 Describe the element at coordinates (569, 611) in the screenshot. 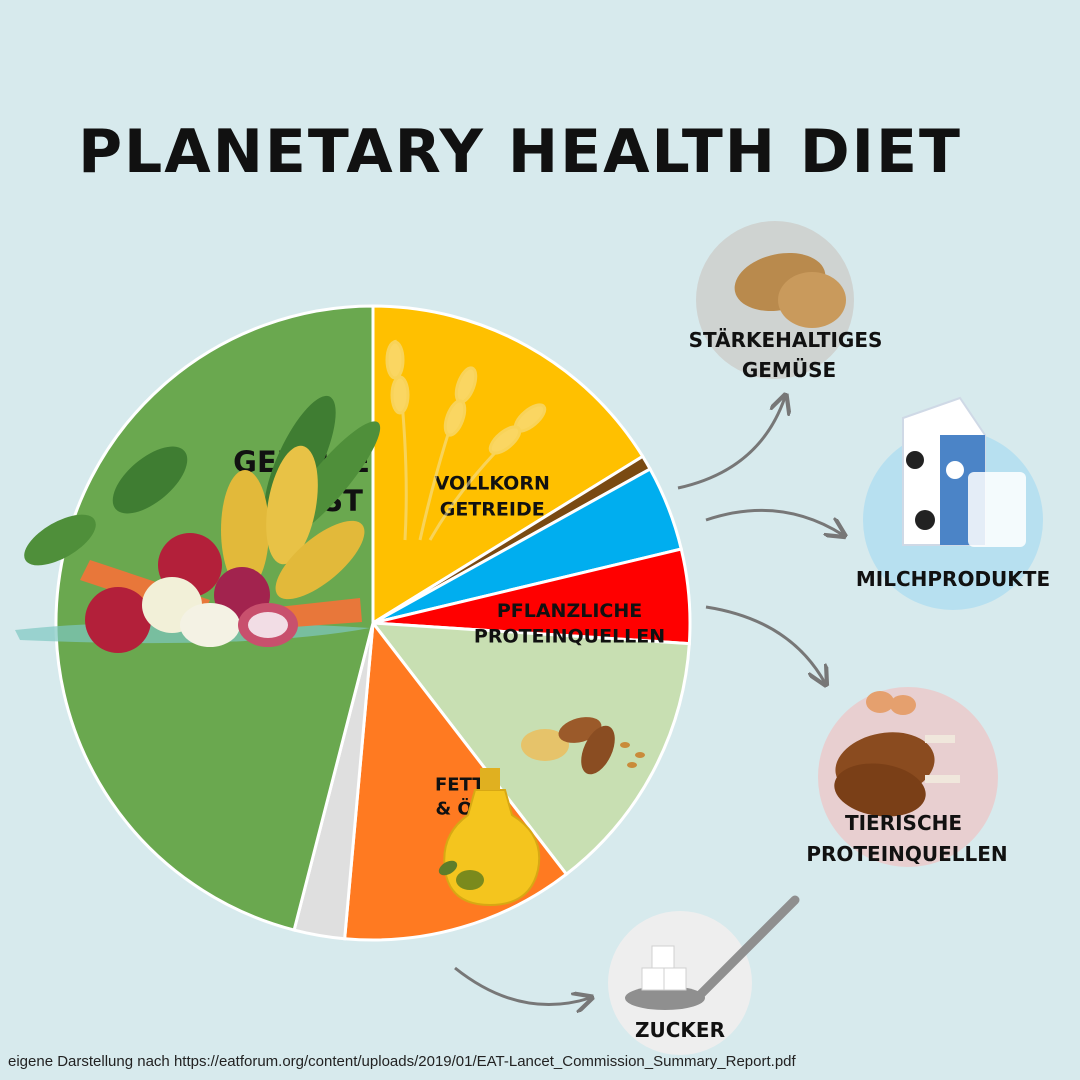

I see `slice-label: PFLANZLICHE` at that location.